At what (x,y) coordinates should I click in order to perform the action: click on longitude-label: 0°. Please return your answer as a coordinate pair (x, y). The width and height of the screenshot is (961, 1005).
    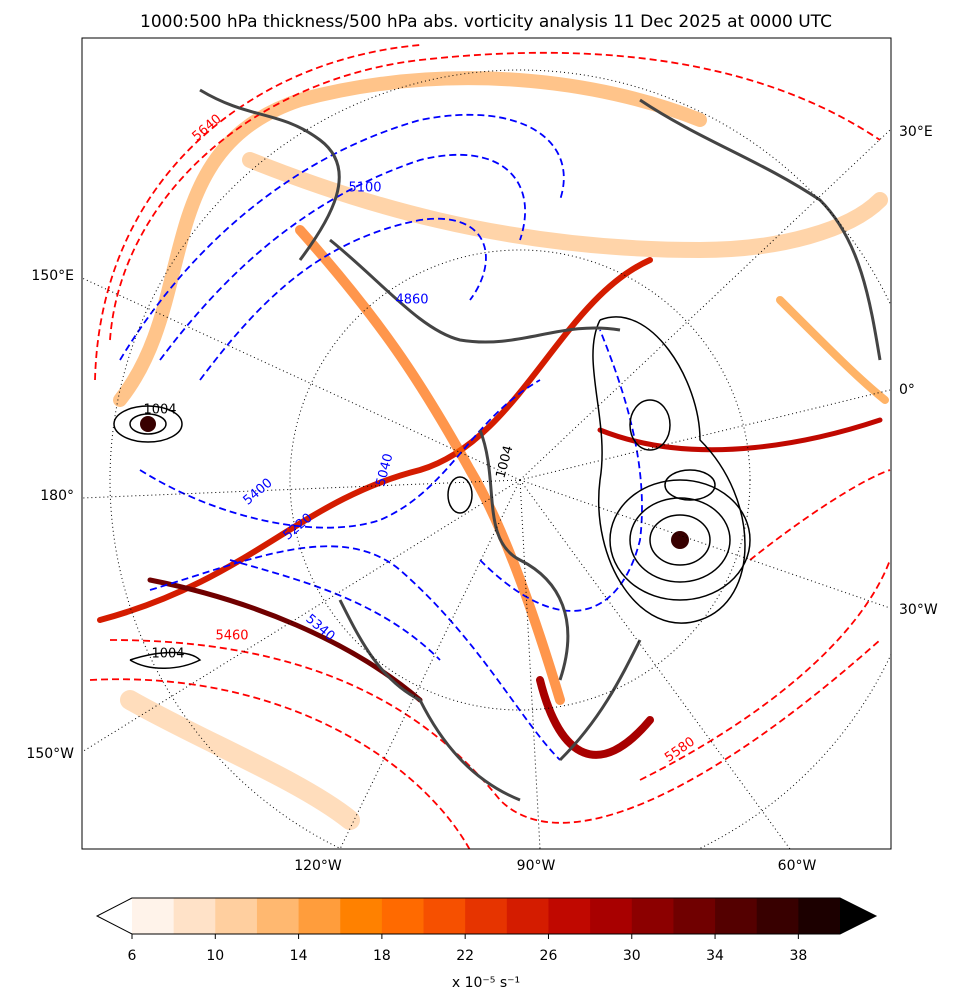
    Looking at the image, I should click on (907, 390).